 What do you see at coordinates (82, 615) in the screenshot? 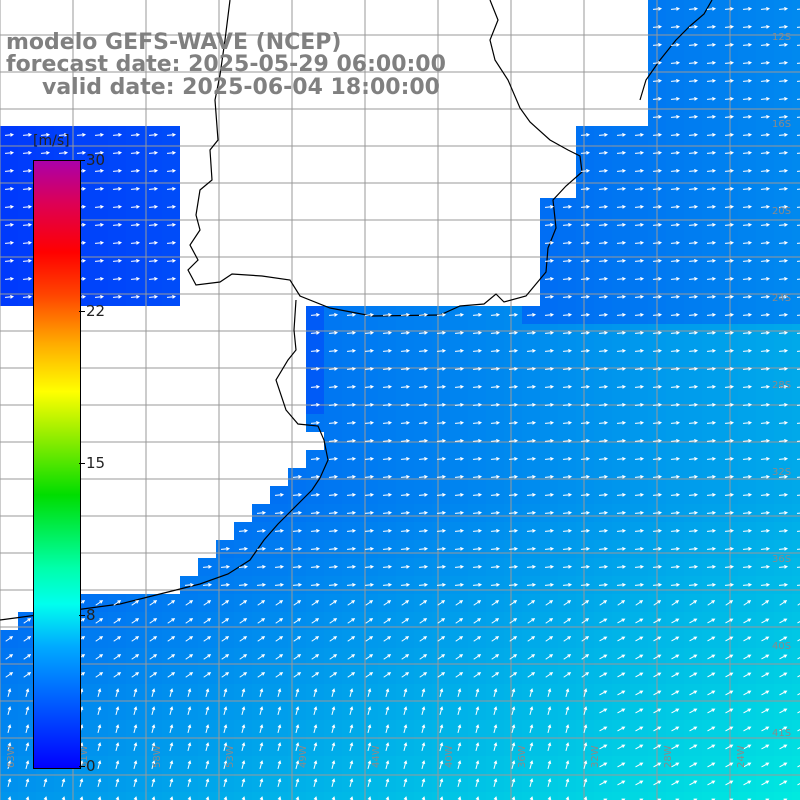
I see `colorbar-tickmark` at bounding box center [82, 615].